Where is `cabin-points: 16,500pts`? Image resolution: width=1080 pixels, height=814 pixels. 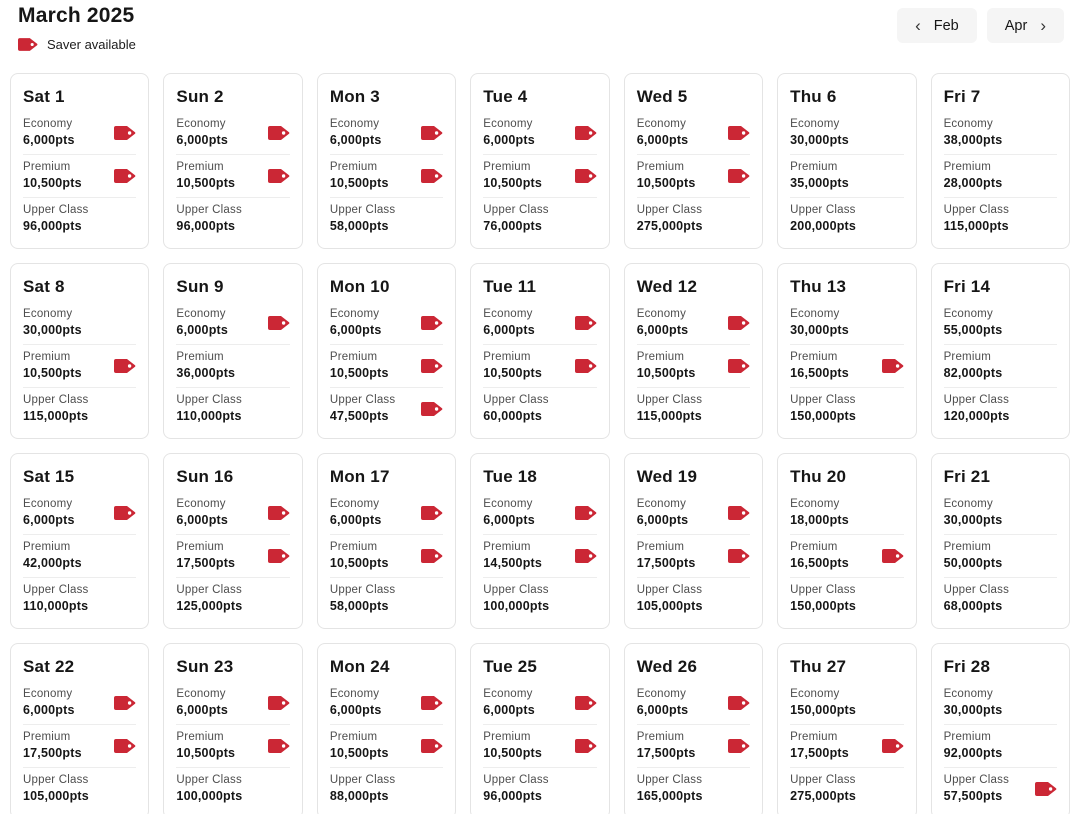 cabin-points: 16,500pts is located at coordinates (819, 373).